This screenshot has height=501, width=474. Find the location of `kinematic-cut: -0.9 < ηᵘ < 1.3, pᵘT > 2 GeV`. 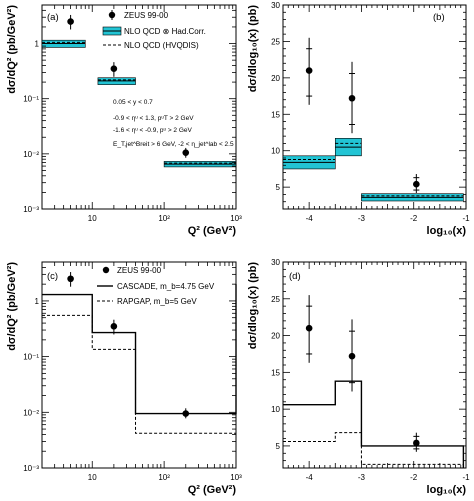

kinematic-cut: -0.9 < ηᵘ < 1.3, pᵘT > 2 GeV is located at coordinates (153, 118).